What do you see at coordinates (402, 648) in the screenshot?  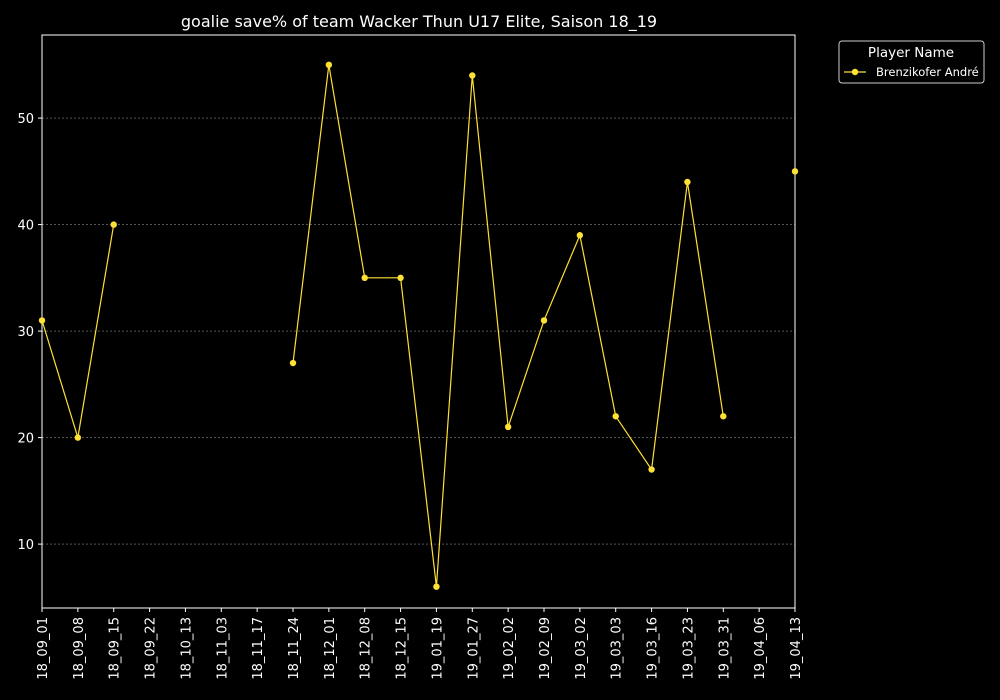 I see `x-tick-label: 18_12_15` at bounding box center [402, 648].